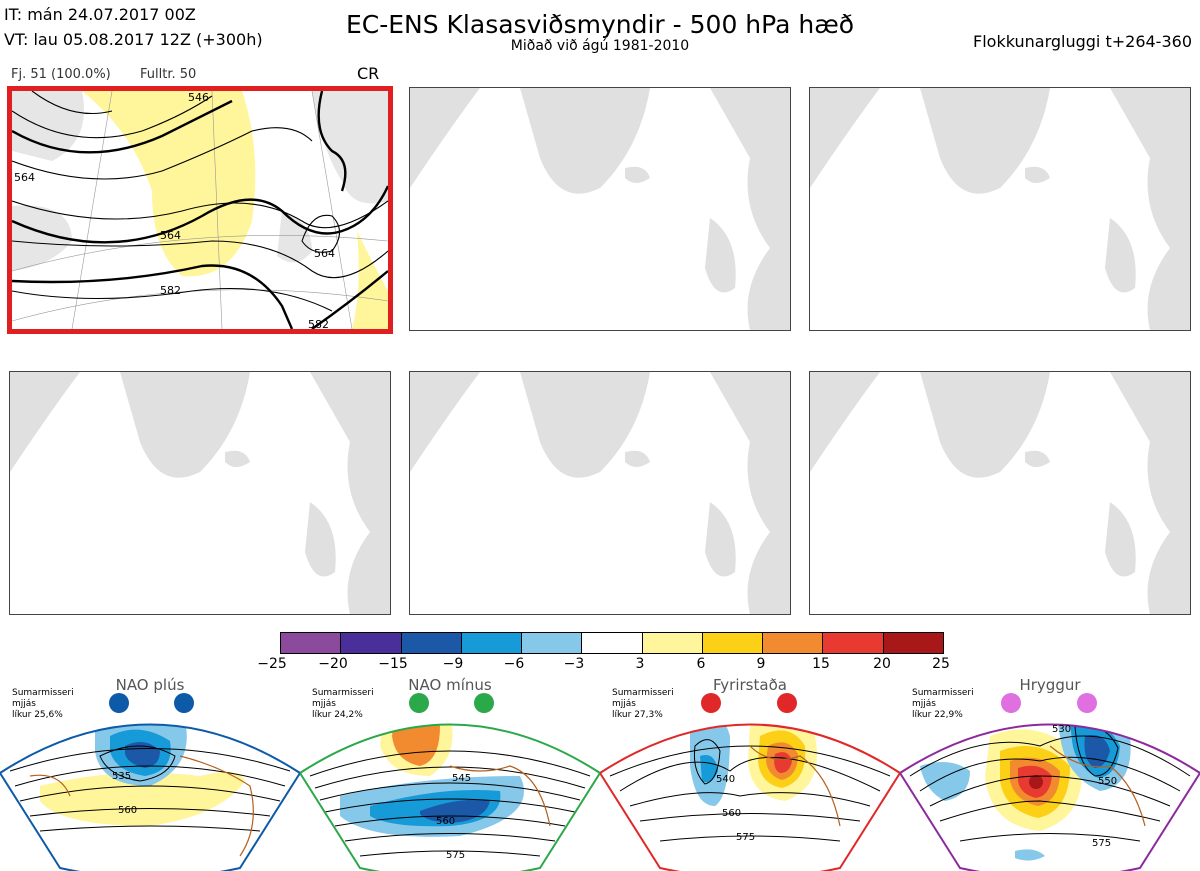 The width and height of the screenshot is (1200, 871). What do you see at coordinates (333, 664) in the screenshot?
I see `colorbar-tick: −20` at bounding box center [333, 664].